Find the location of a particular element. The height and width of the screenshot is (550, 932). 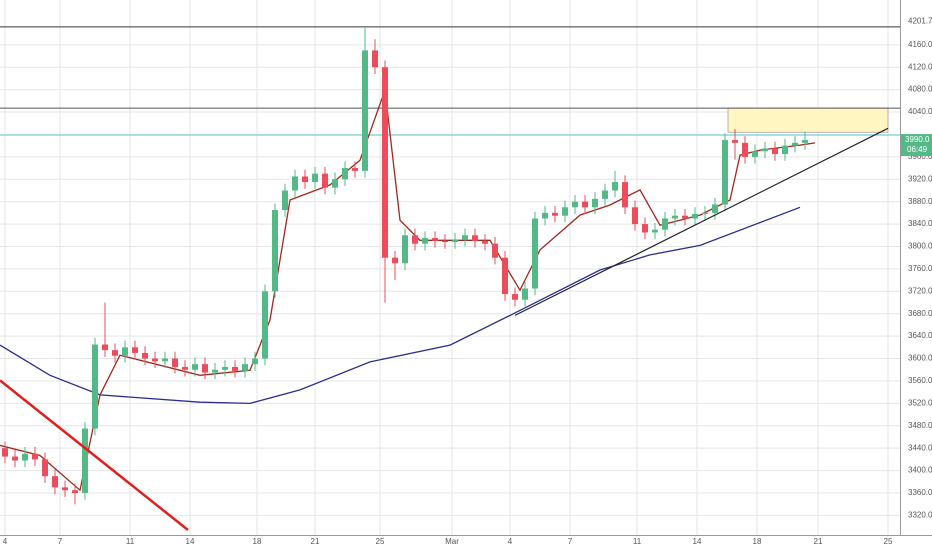

y-tick-label: 3520.0 is located at coordinates (920, 402).